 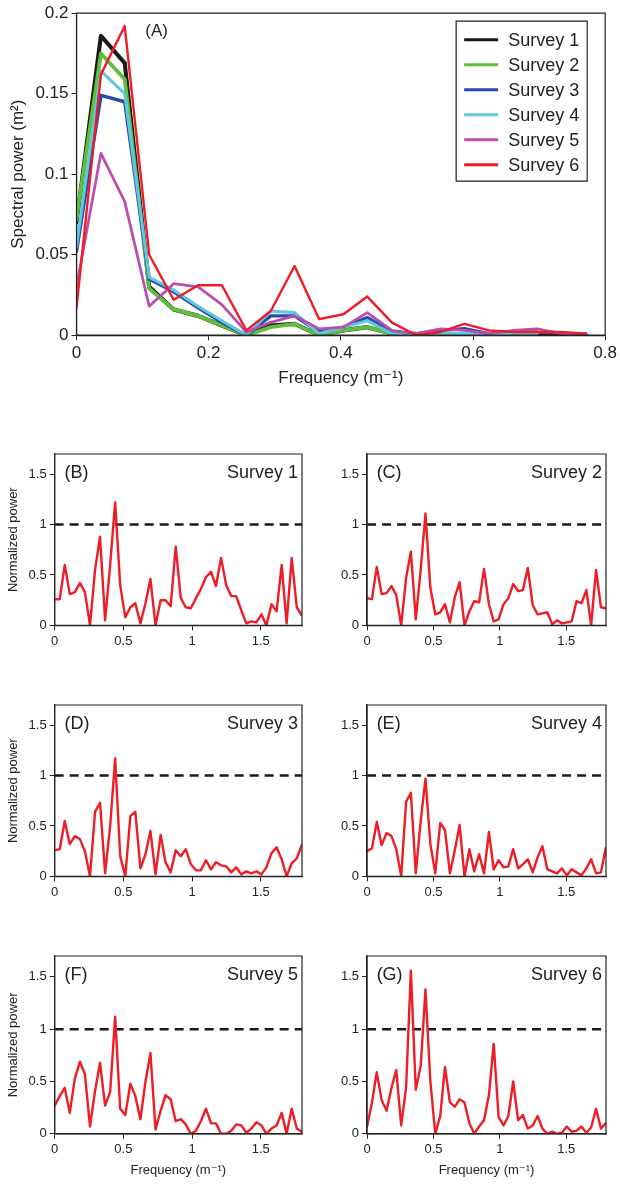 I want to click on annotation: (F), so click(x=76, y=973).